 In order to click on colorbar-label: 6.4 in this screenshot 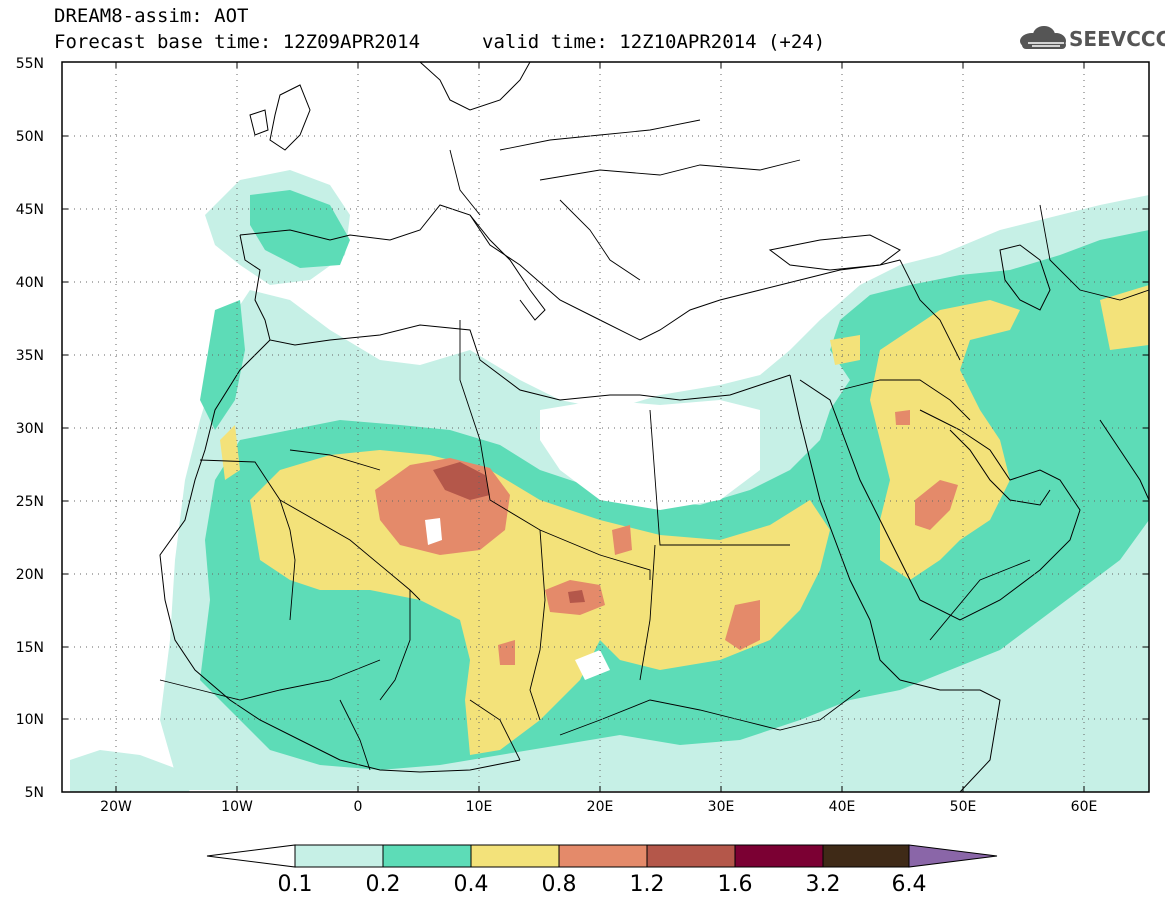, I will do `click(909, 884)`.